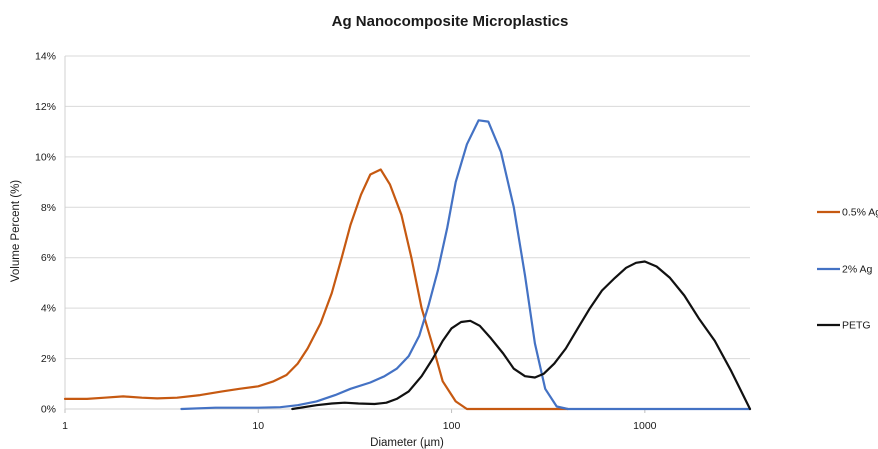  I want to click on y-tick-label: 12%, so click(45, 107).